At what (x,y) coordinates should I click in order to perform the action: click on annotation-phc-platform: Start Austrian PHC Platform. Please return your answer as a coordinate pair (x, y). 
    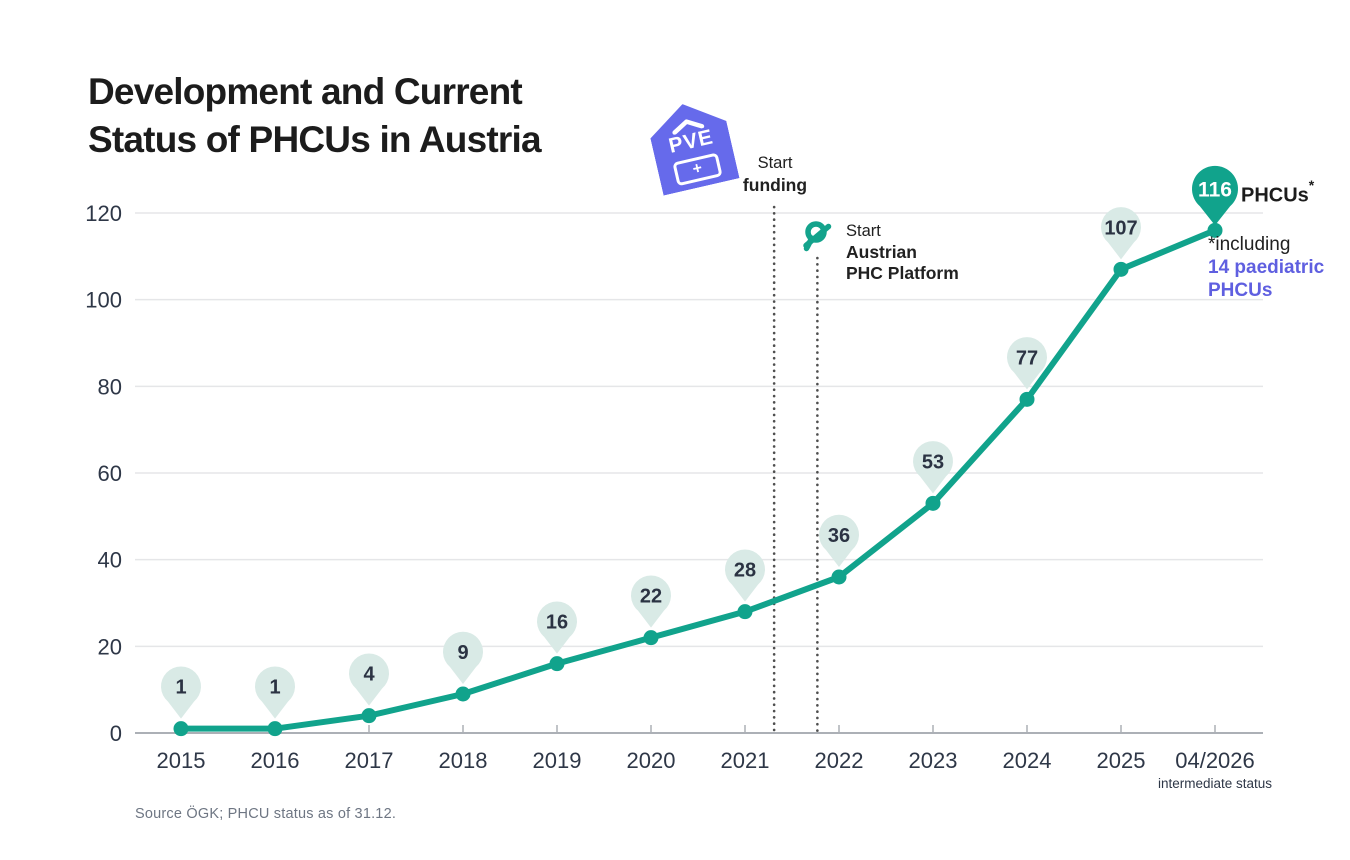
    Looking at the image, I should click on (902, 252).